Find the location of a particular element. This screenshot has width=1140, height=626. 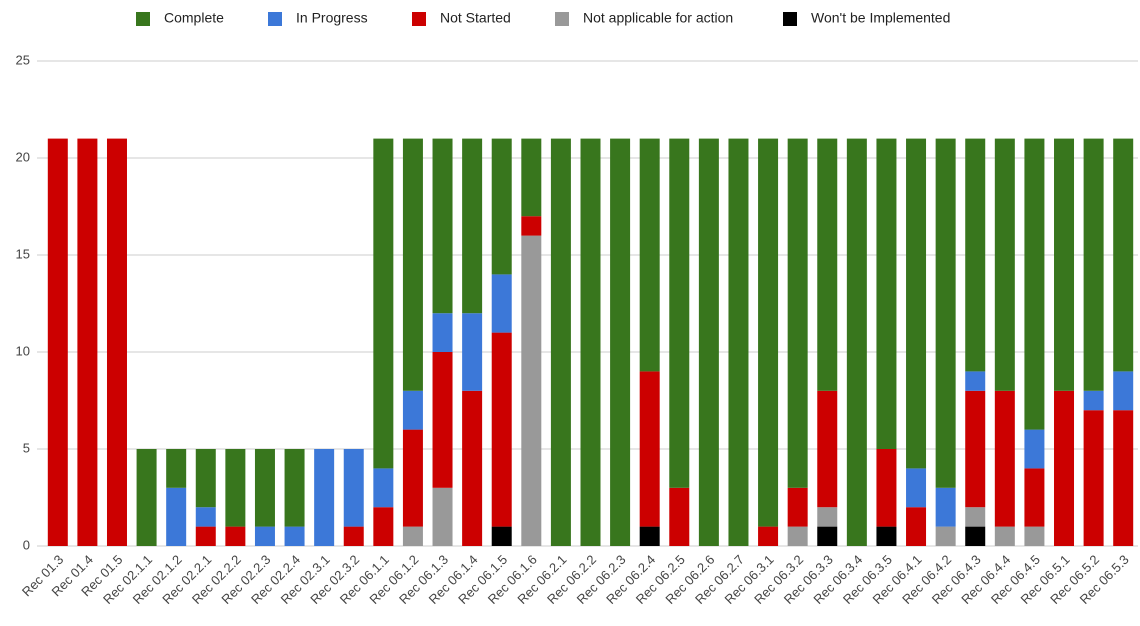

legend-label: In Progress is located at coordinates (332, 18).